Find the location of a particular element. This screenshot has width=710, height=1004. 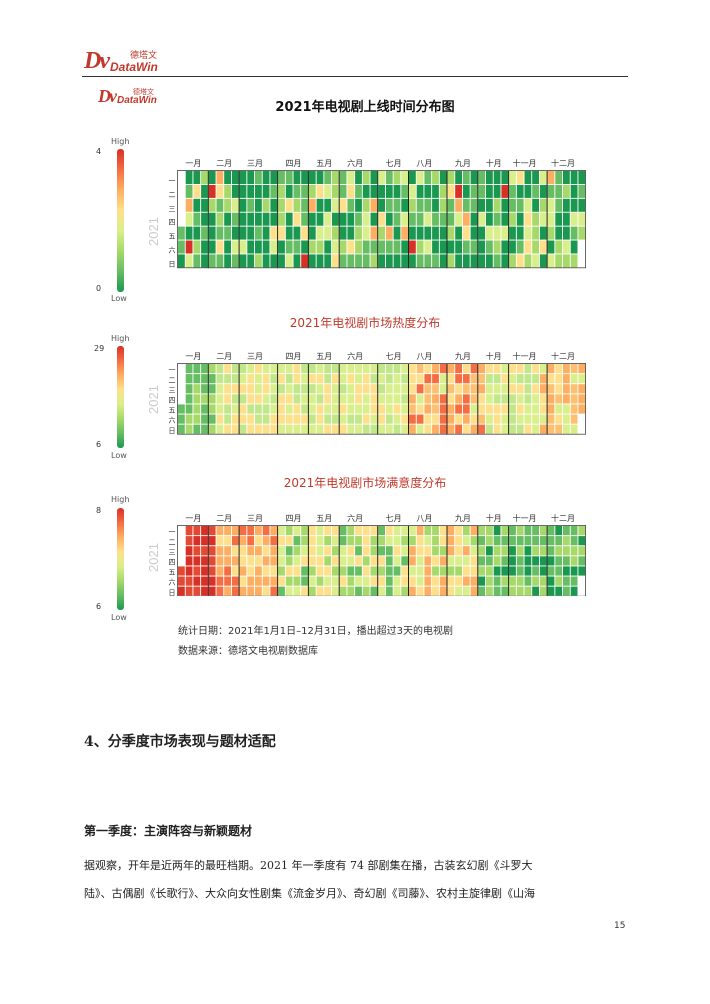

weekday-label: 一 is located at coordinates (172, 370).